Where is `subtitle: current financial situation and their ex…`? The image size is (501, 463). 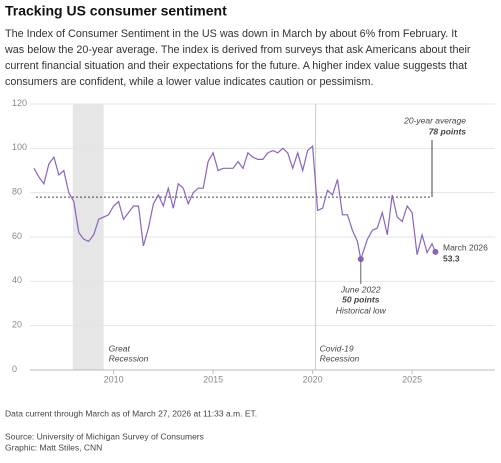
subtitle: current financial situation and their ex… is located at coordinates (236, 66).